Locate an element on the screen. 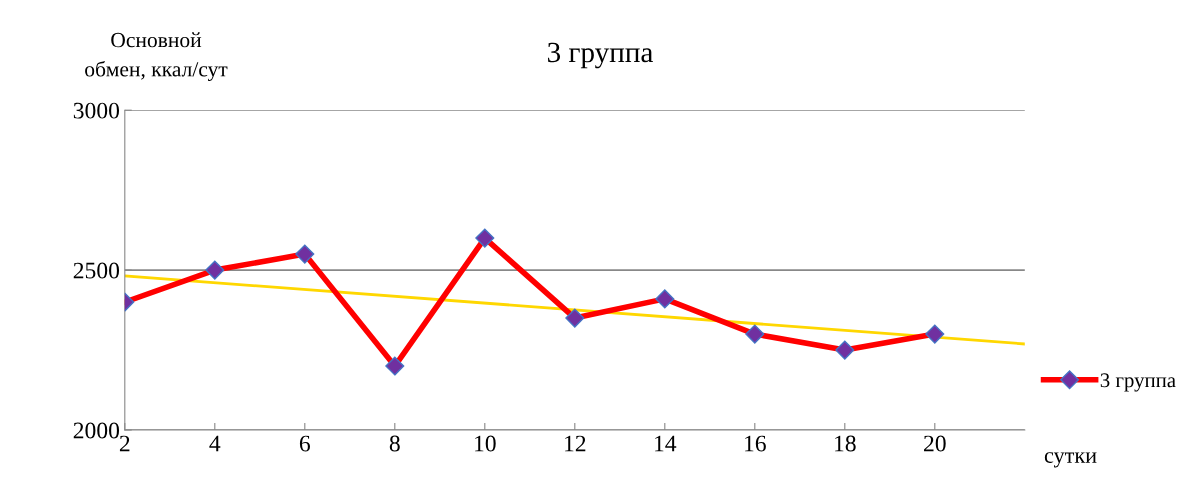 Image resolution: width=1200 pixels, height=477 pixels. y-axis-title: Основной обмен, ккал/сут is located at coordinates (156, 56).